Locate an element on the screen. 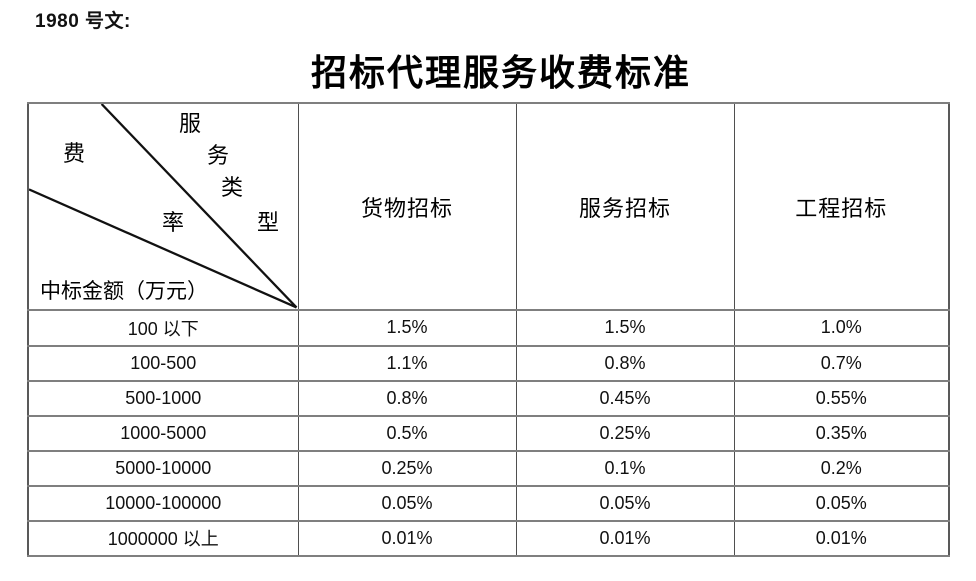  table-row: 1000000 以上 0.01% 0.01% 0.01% is located at coordinates (488, 538).